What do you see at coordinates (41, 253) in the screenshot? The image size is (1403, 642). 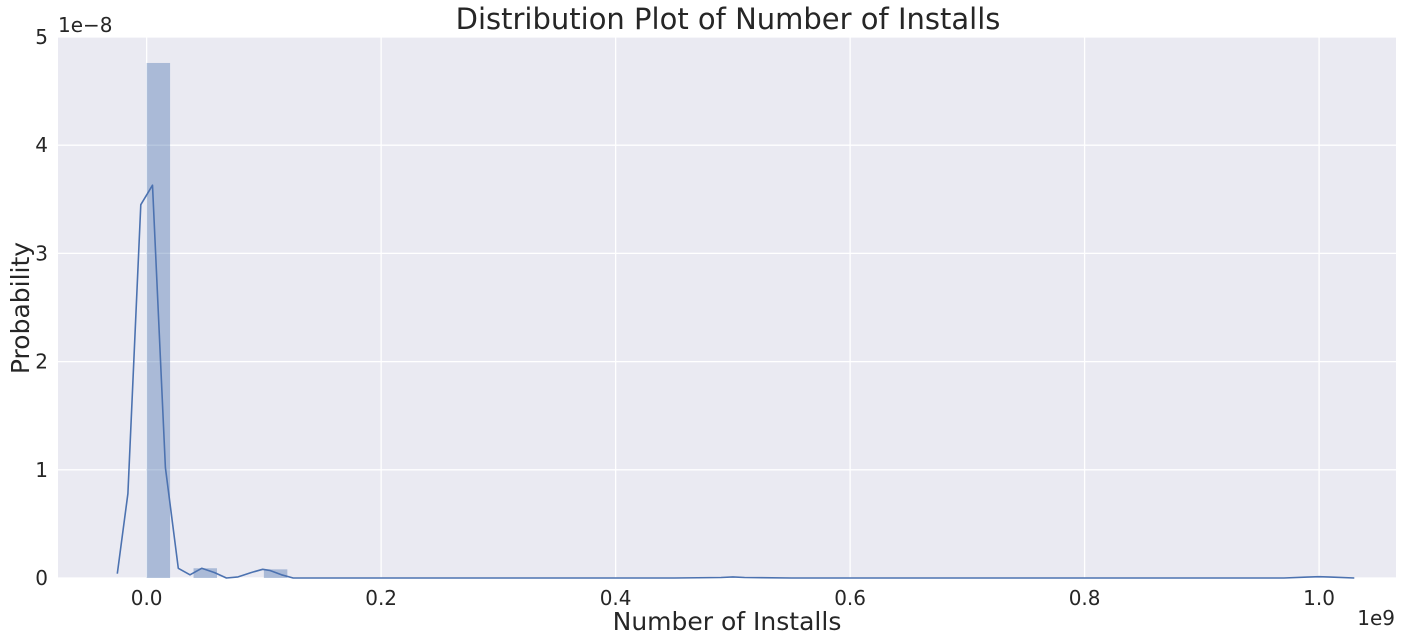 I see `y-tick-label: 3` at bounding box center [41, 253].